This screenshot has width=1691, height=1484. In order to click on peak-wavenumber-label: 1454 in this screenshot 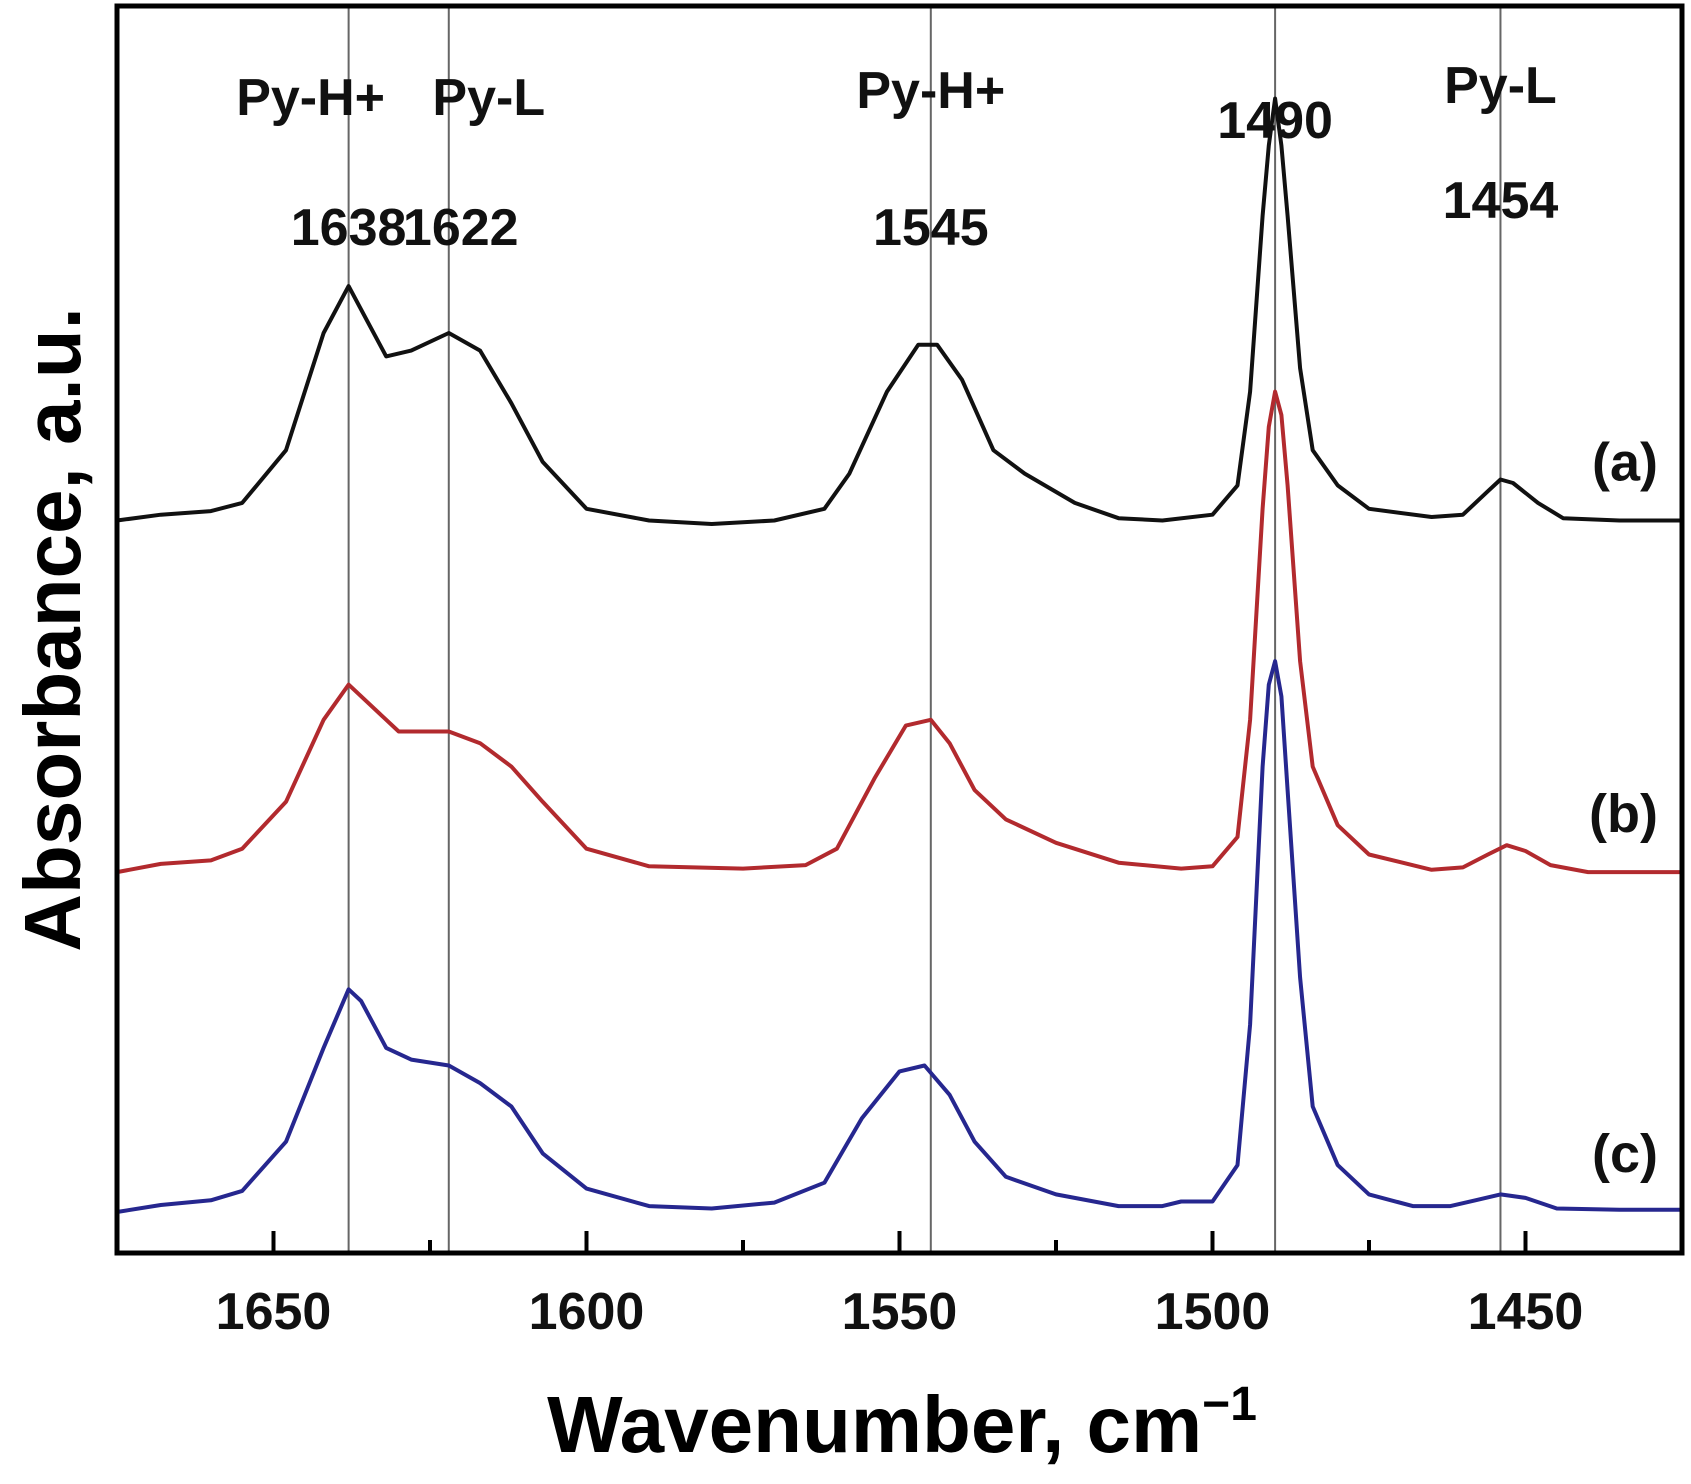, I will do `click(1501, 201)`.